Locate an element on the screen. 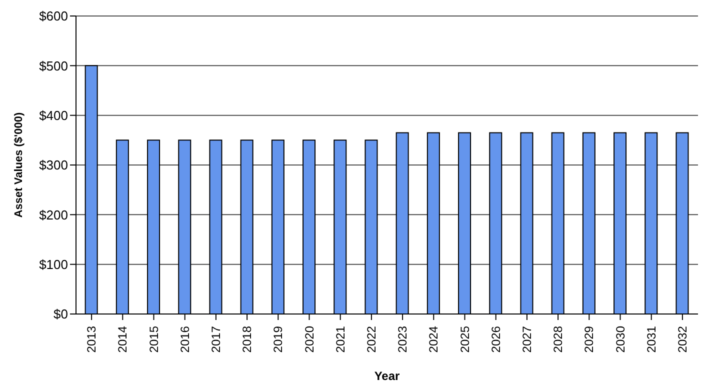 Image resolution: width=720 pixels, height=392 pixels. x-tick-label: 2020 is located at coordinates (309, 339).